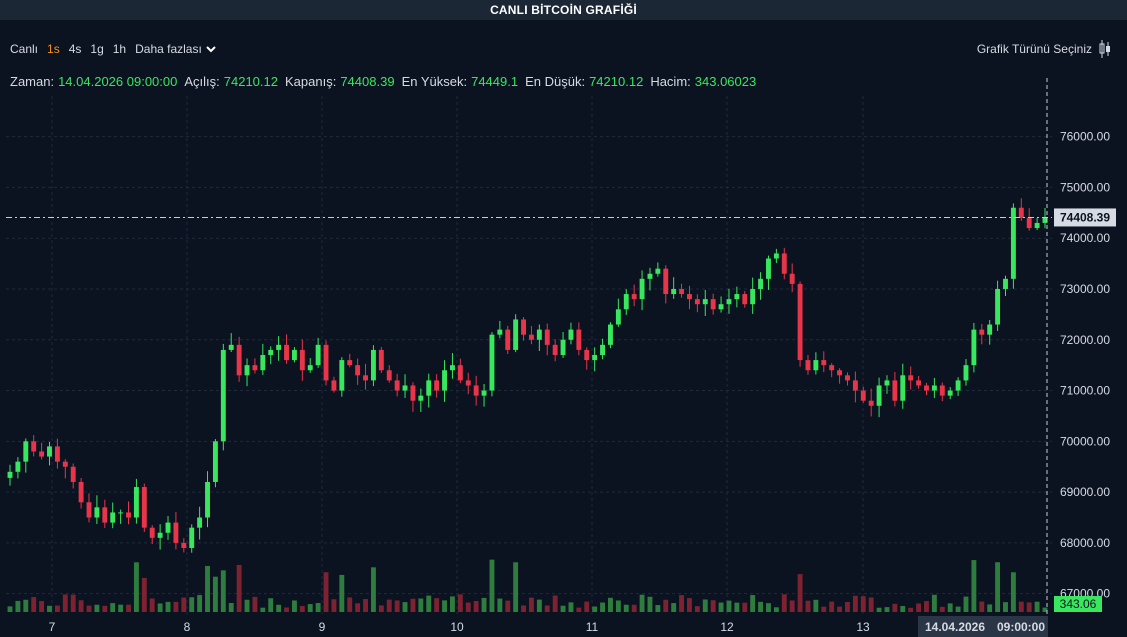 The image size is (1127, 637). What do you see at coordinates (434, 81) in the screenshot?
I see `high-label: En Yüksek:` at bounding box center [434, 81].